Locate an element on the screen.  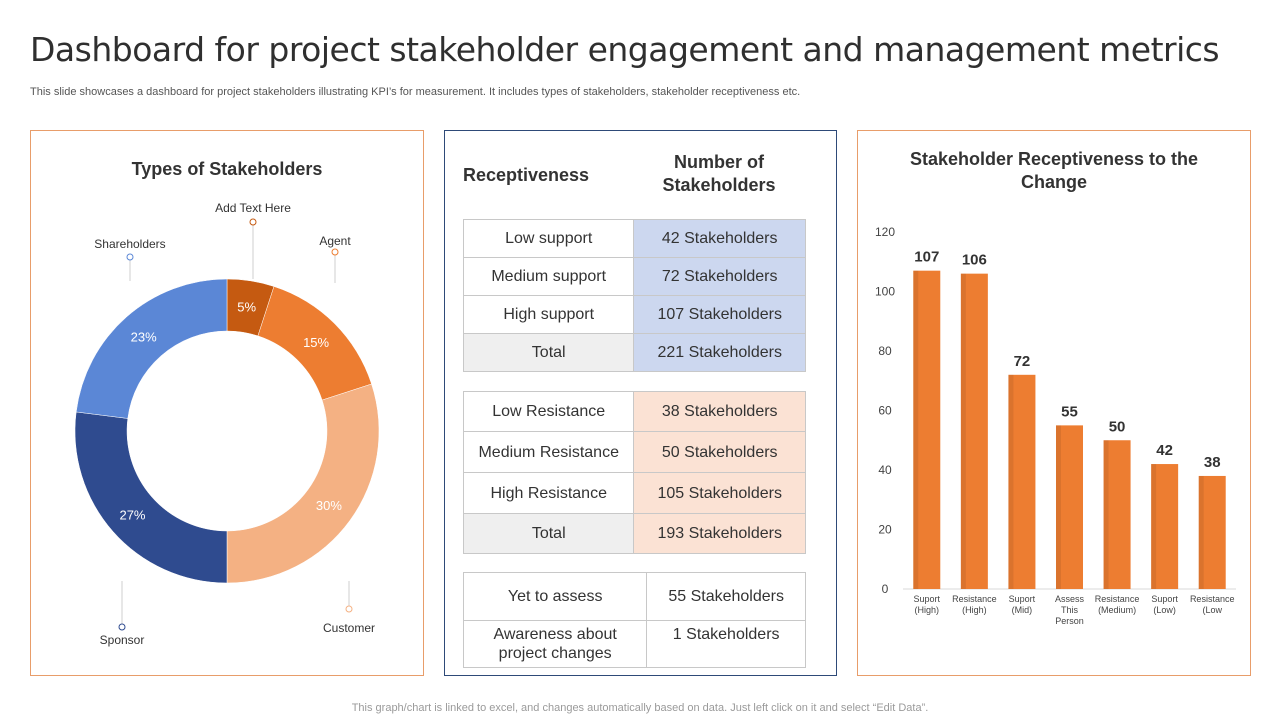
row-value: 72 Stakeholders is located at coordinates (719, 276).